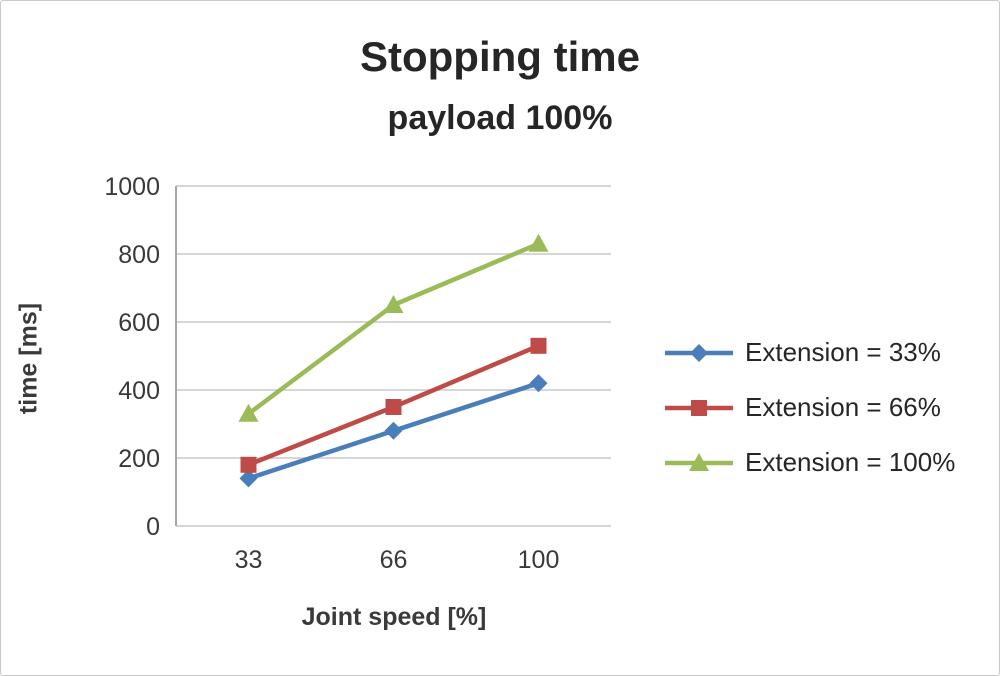 This screenshot has width=1000, height=676. I want to click on legend-label: Extension = 33%, so click(843, 352).